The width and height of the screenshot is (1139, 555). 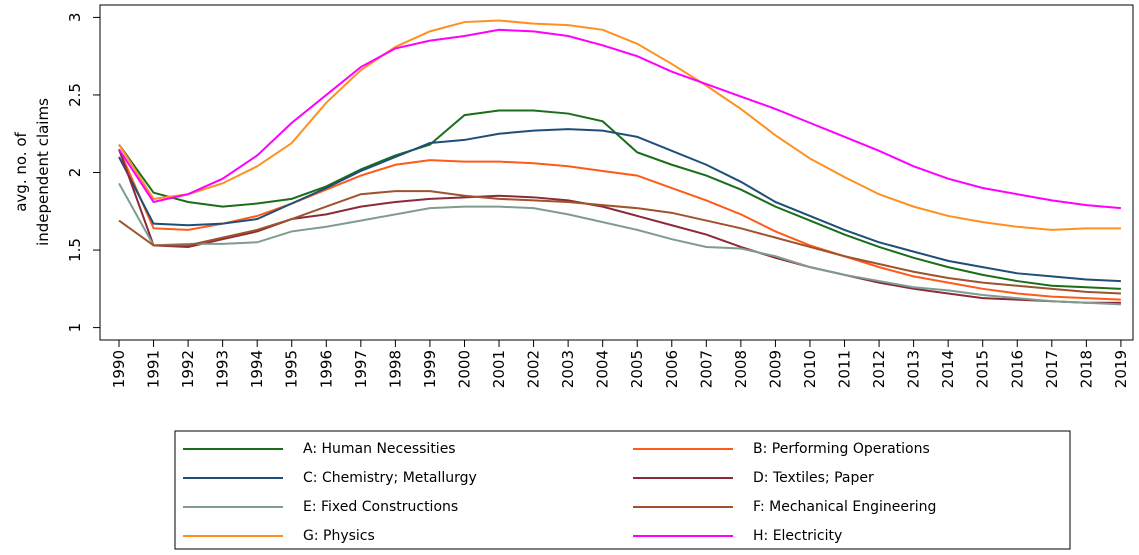 I want to click on x-tick-label: 2015, so click(x=983, y=369).